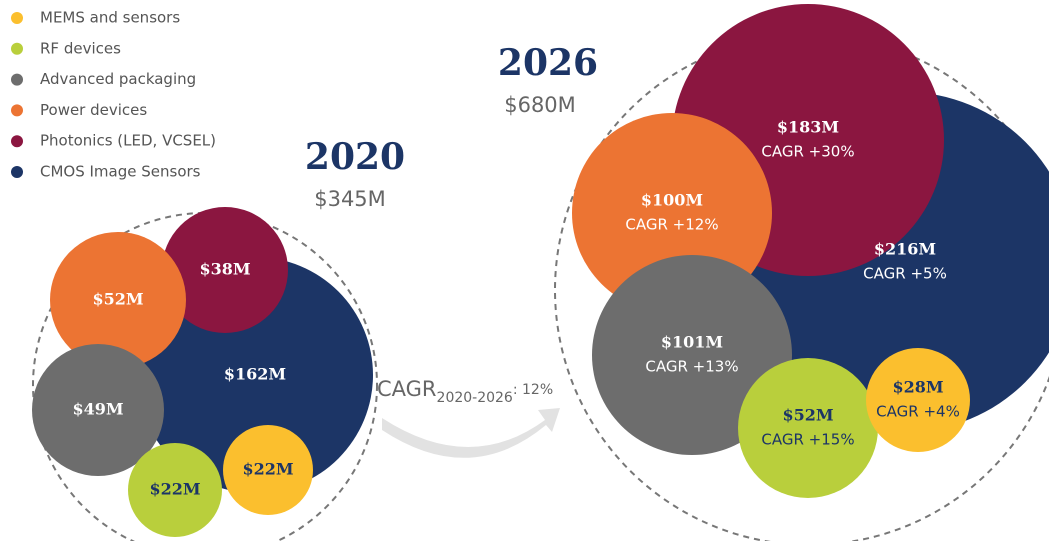 The image size is (1049, 541). I want to click on total-label: $345M, so click(350, 199).